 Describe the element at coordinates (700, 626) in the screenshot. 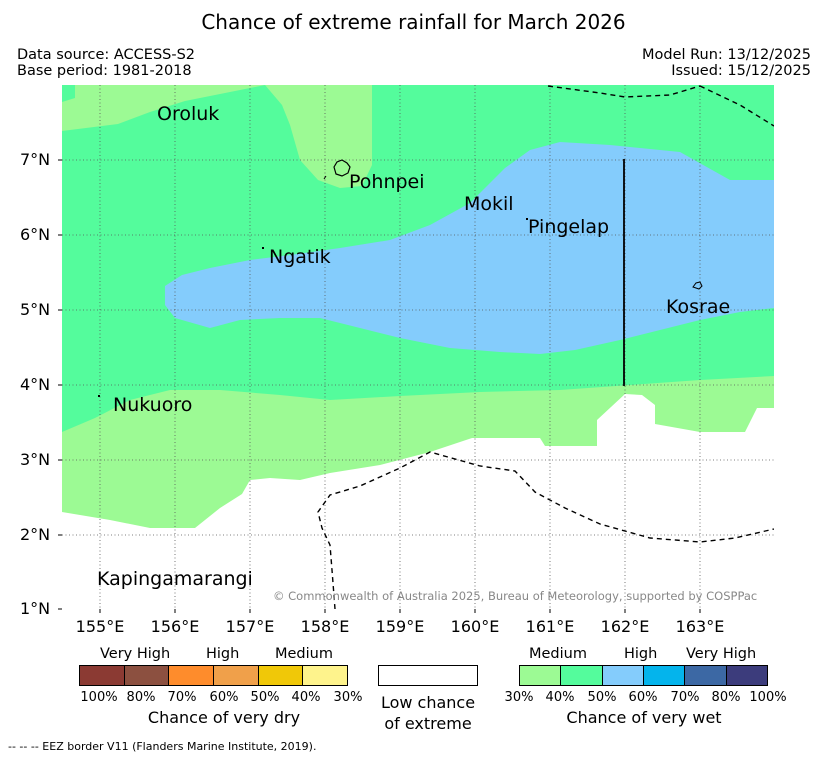

I see `lon-tick-label: 163°E` at that location.